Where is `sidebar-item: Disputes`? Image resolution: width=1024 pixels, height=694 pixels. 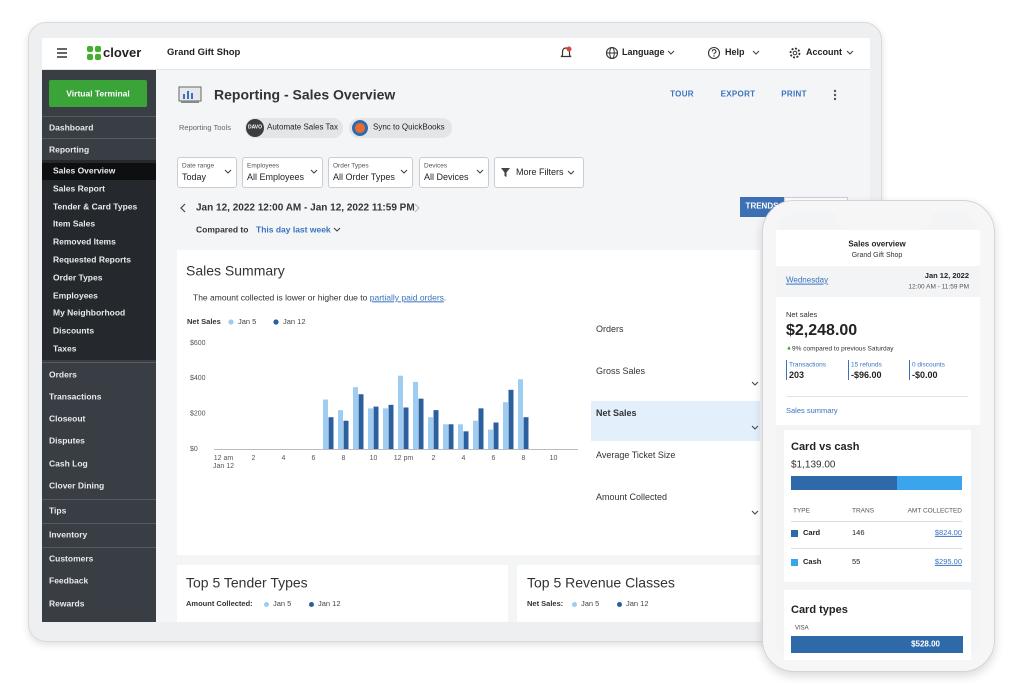
sidebar-item: Disputes is located at coordinates (67, 440).